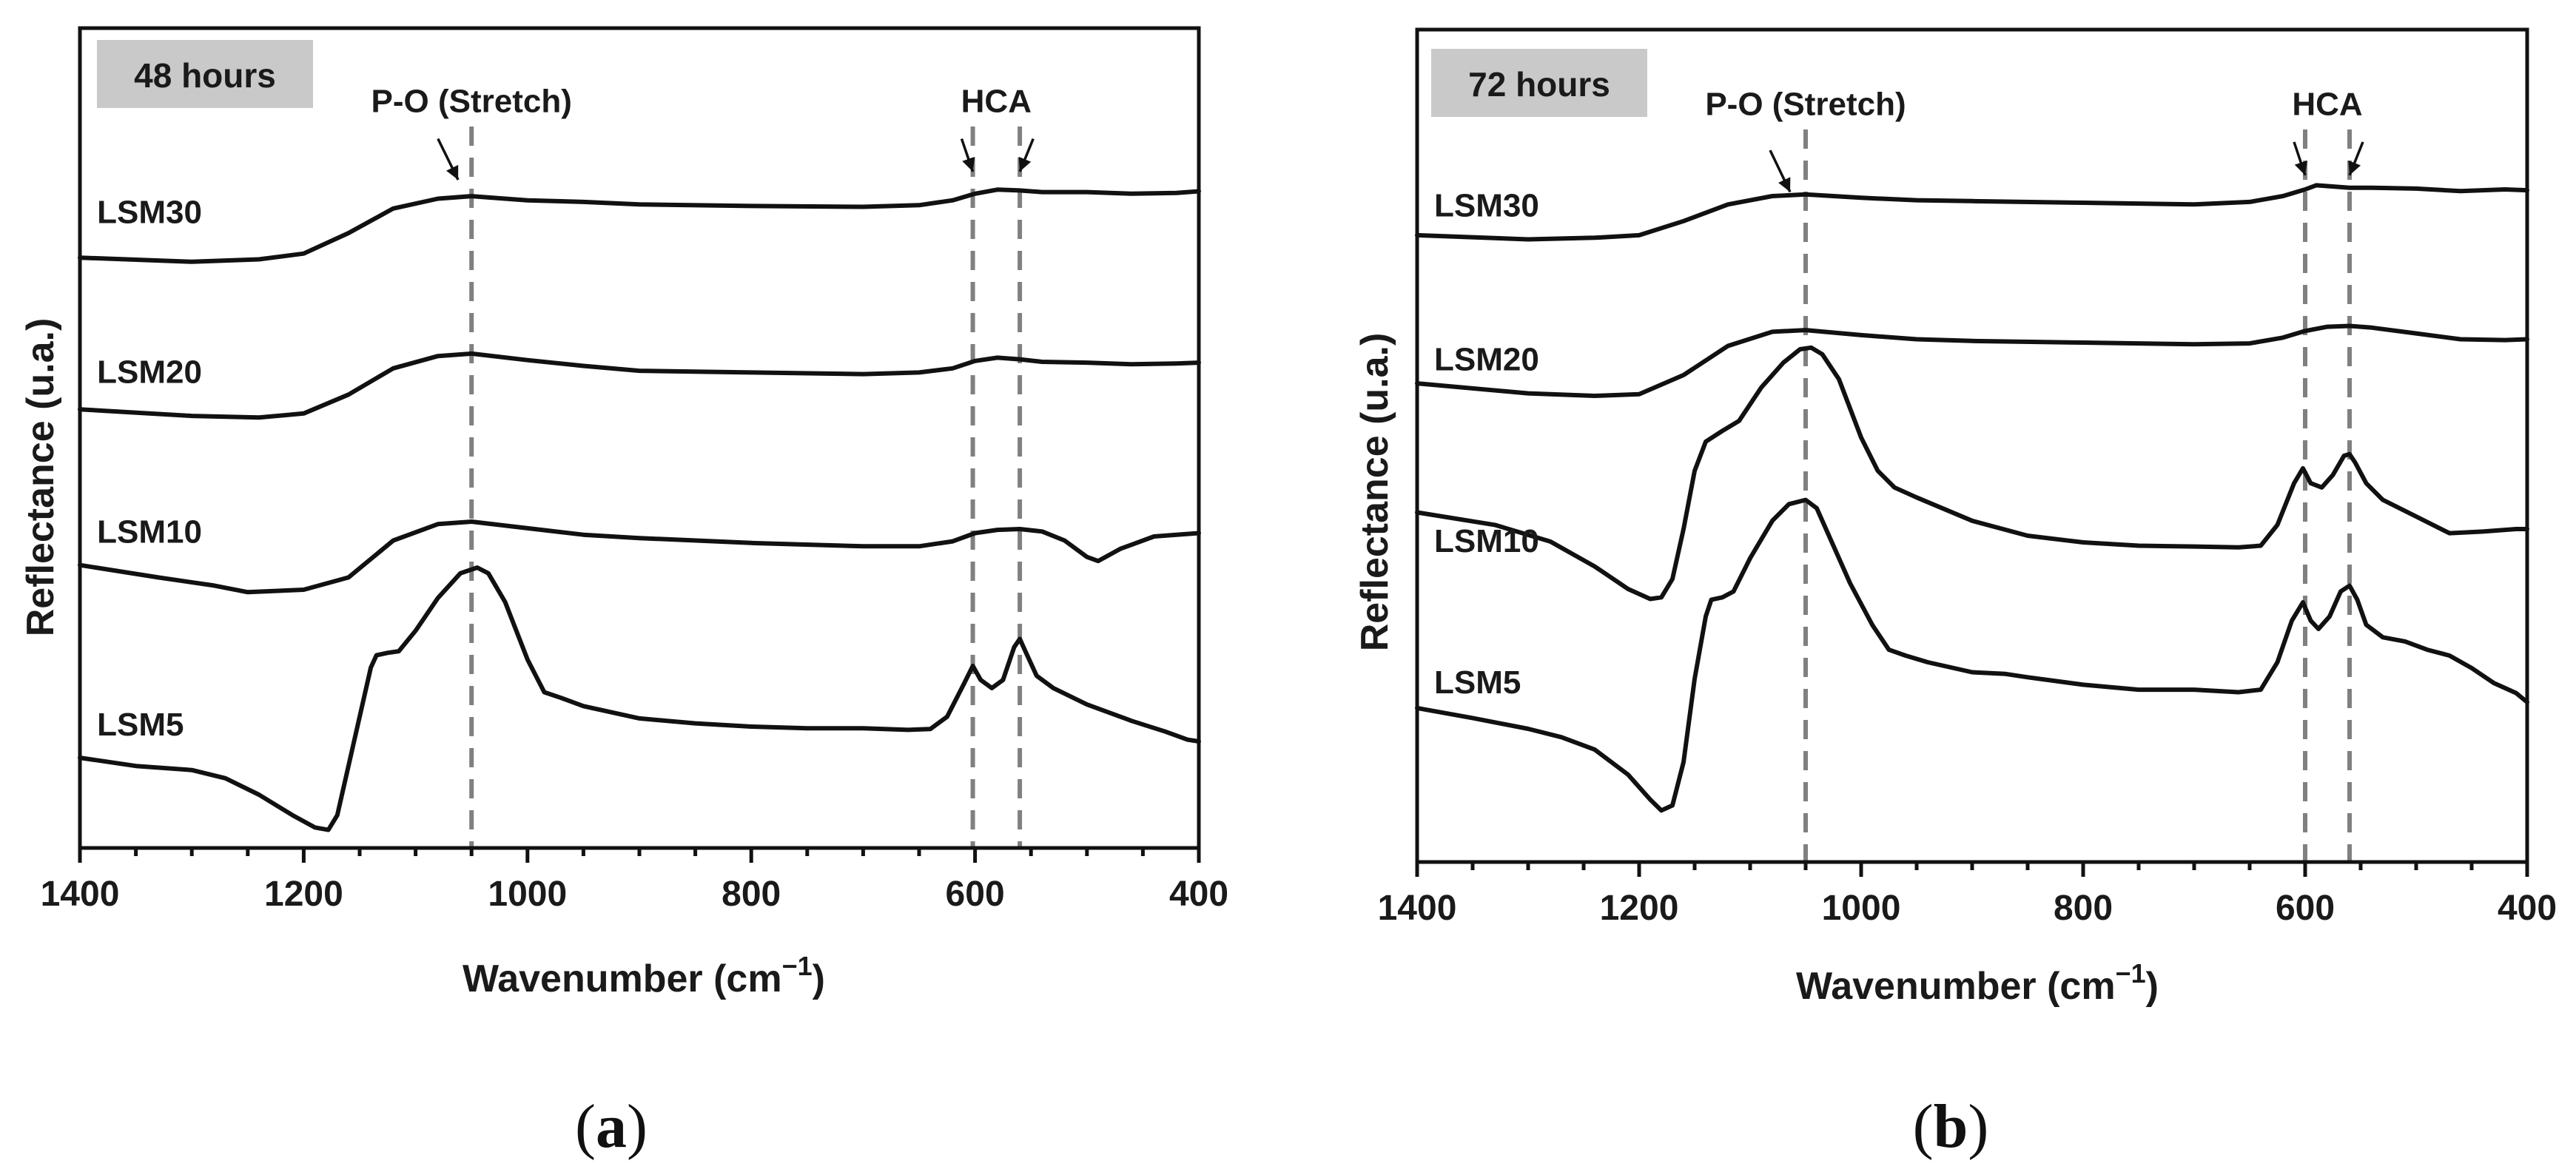 Image resolution: width=2576 pixels, height=1175 pixels. I want to click on panel-caption: (a), so click(611, 1126).